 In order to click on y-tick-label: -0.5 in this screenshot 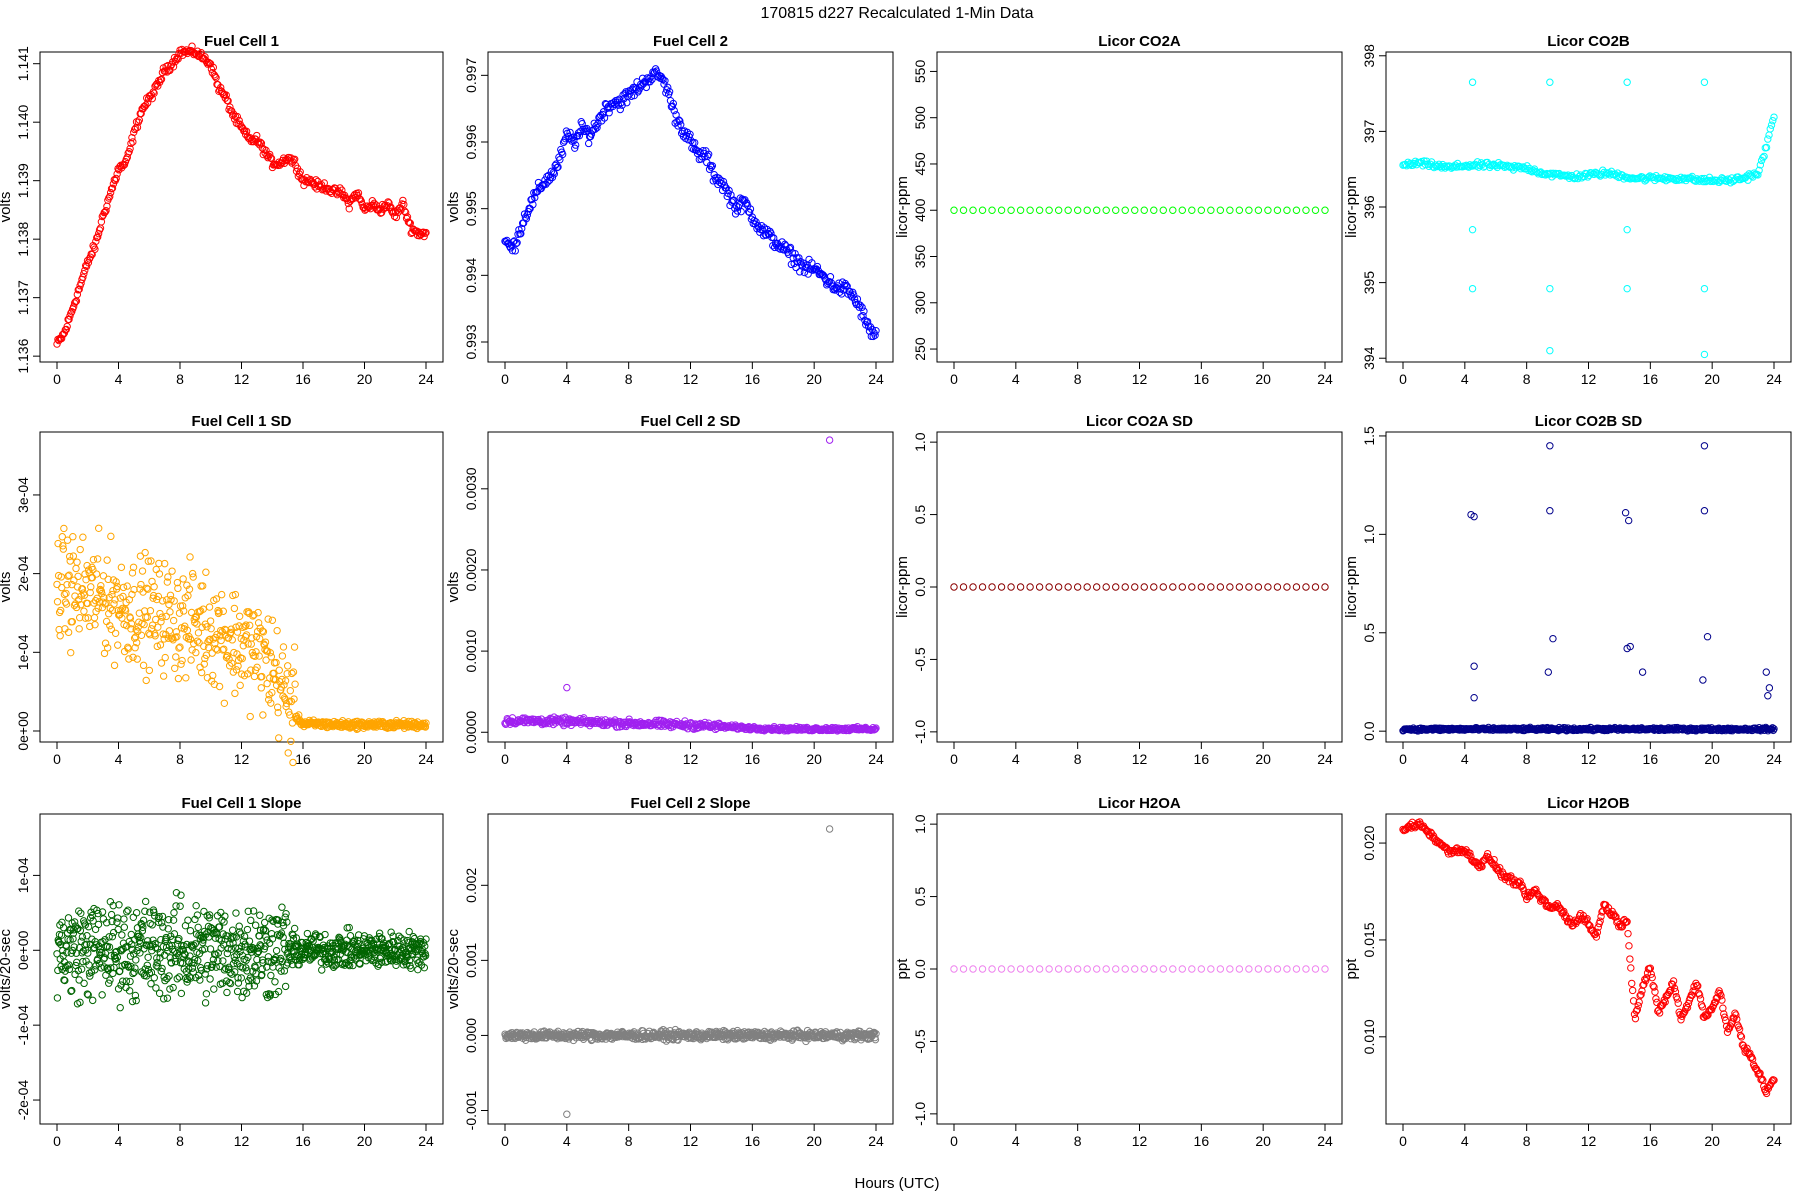, I will do `click(920, 1041)`.